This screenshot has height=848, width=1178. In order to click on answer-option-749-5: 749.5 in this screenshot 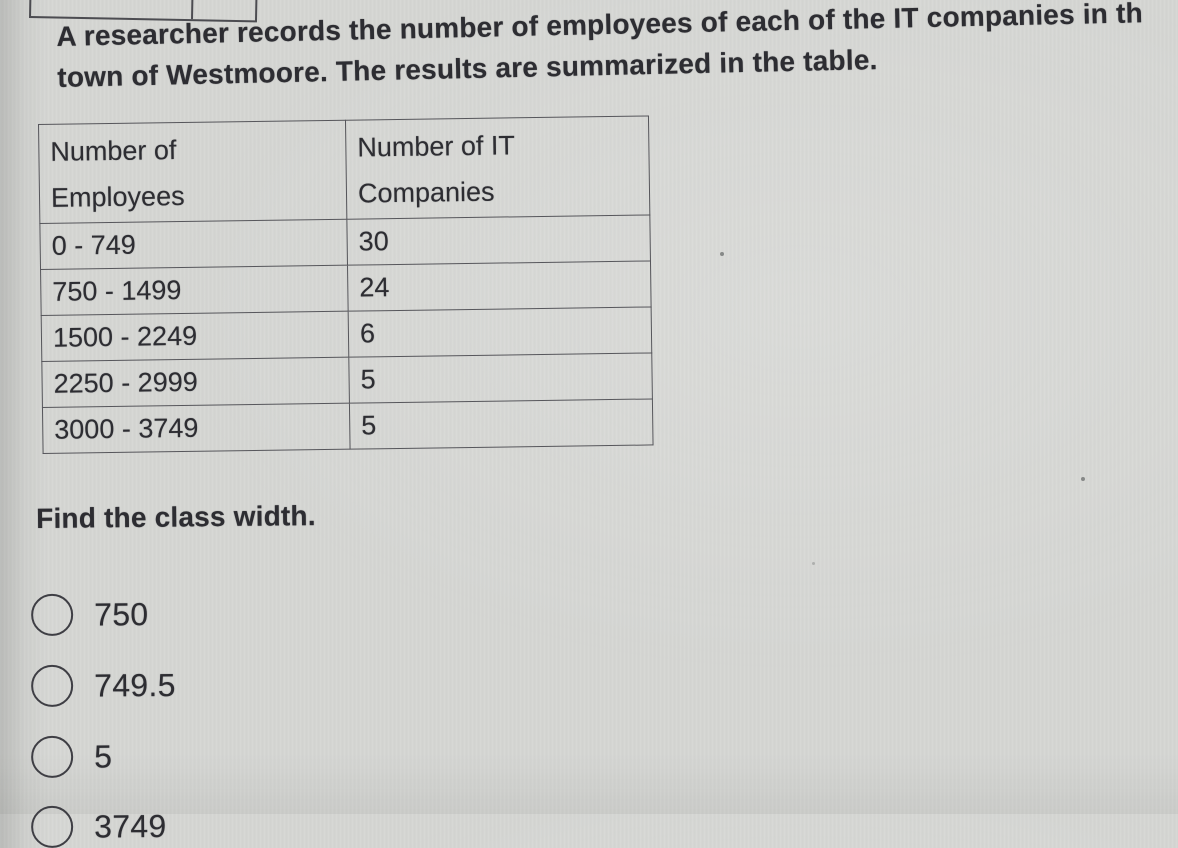, I will do `click(103, 685)`.